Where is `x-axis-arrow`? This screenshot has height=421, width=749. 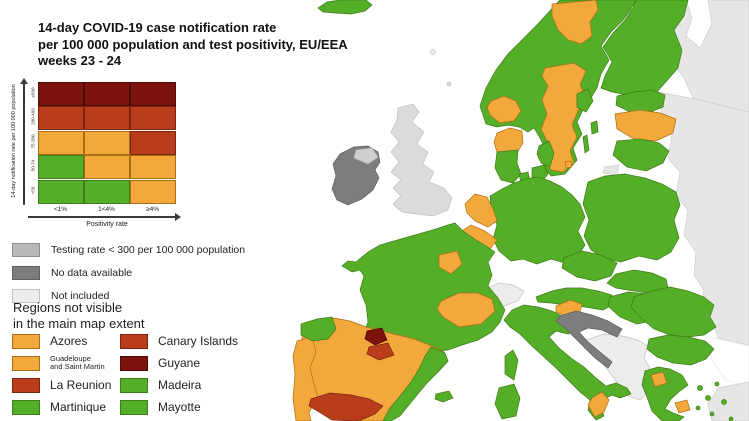
x-axis-arrow is located at coordinates (102, 217).